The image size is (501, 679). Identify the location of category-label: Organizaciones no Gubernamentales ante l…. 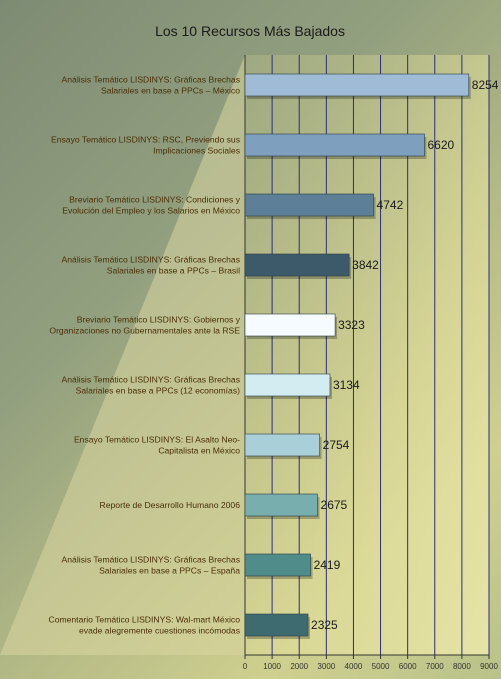
(144, 331).